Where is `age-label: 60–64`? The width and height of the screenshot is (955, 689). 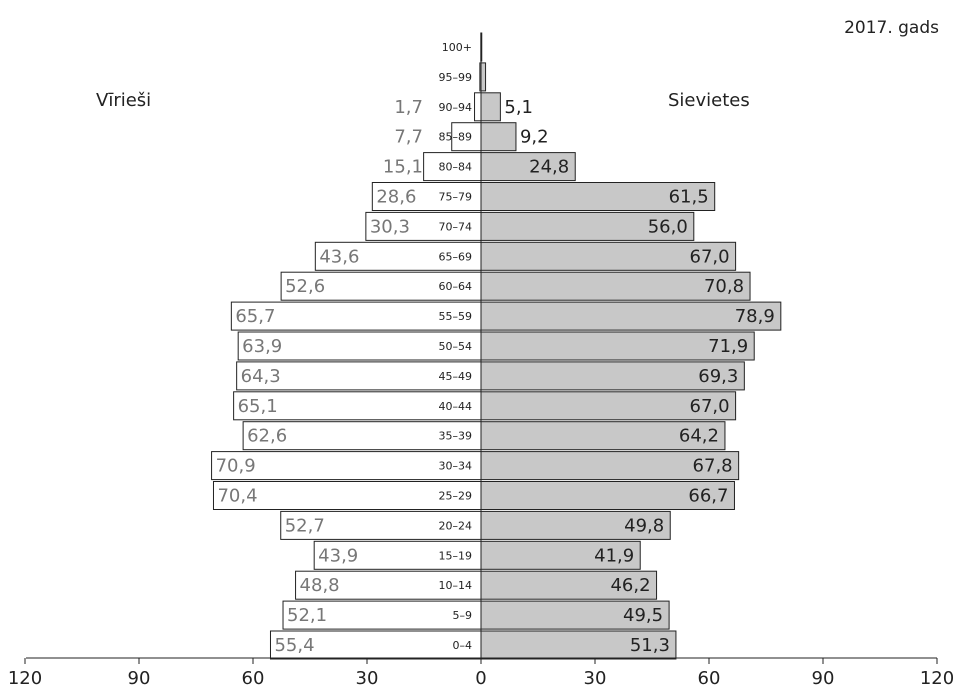
age-label: 60–64 is located at coordinates (456, 286).